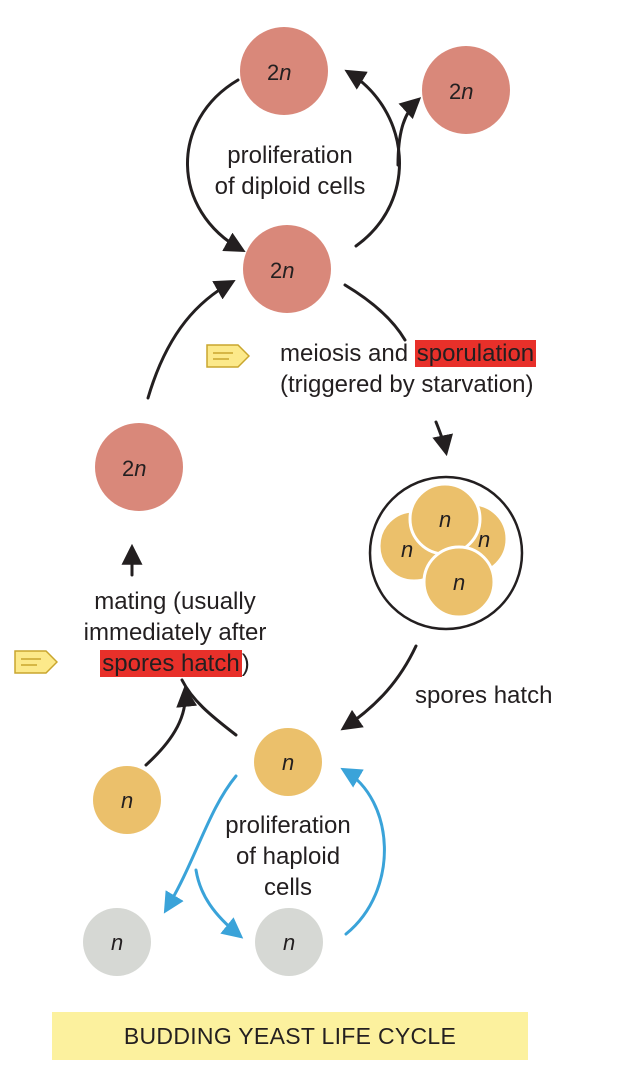  What do you see at coordinates (442, 438) in the screenshot?
I see `arrow-meiosis-down` at bounding box center [442, 438].